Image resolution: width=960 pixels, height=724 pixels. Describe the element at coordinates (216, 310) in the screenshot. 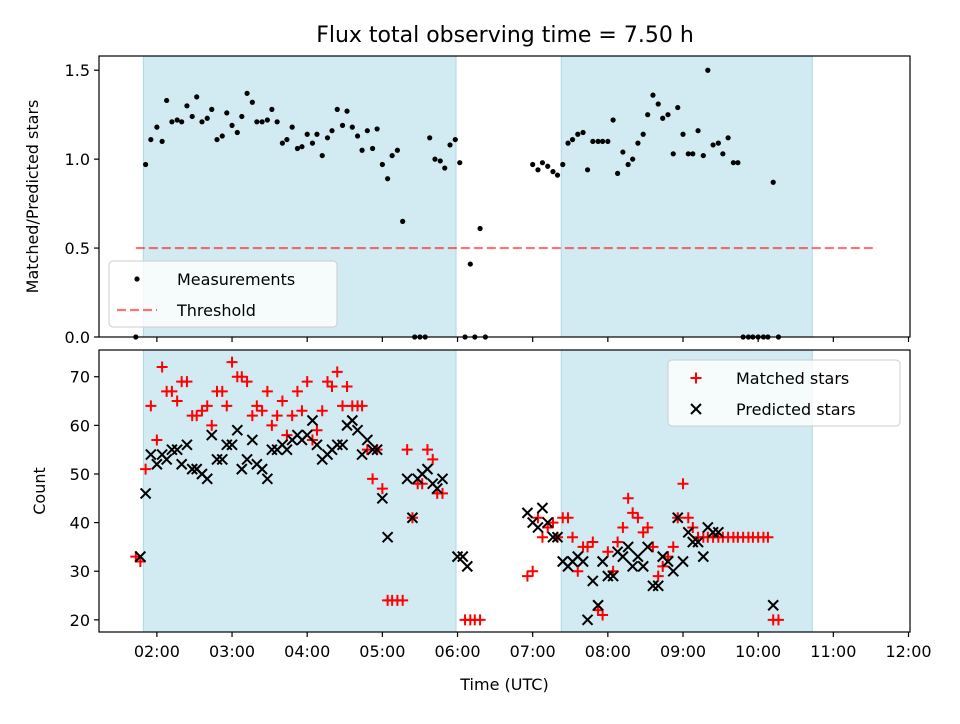

I see `legend-label: Threshold` at that location.